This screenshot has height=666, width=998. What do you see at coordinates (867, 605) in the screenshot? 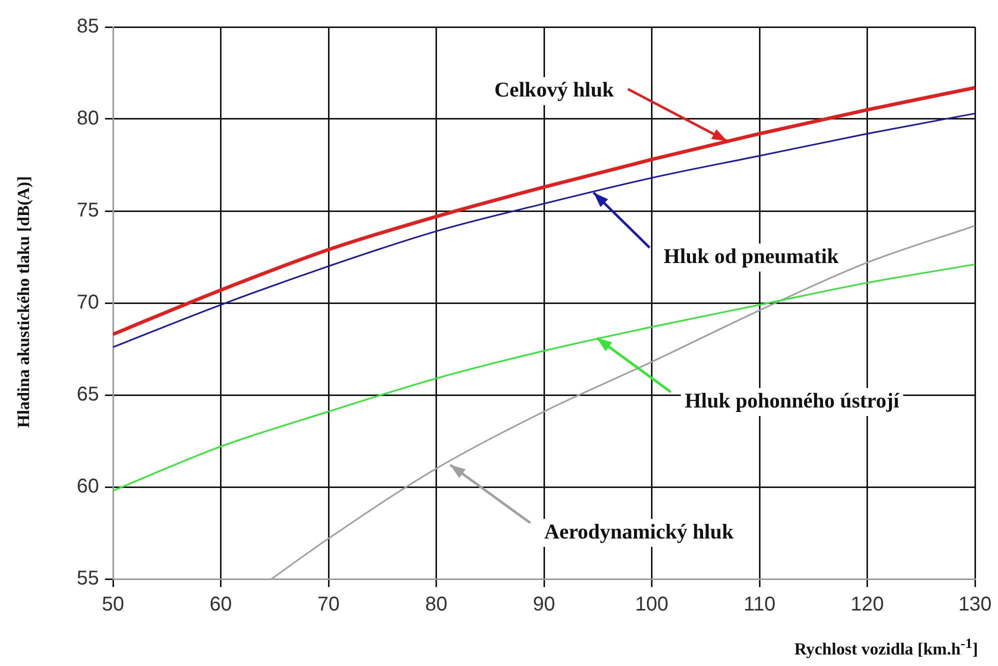
I see `x-tick-label: 120` at bounding box center [867, 605].